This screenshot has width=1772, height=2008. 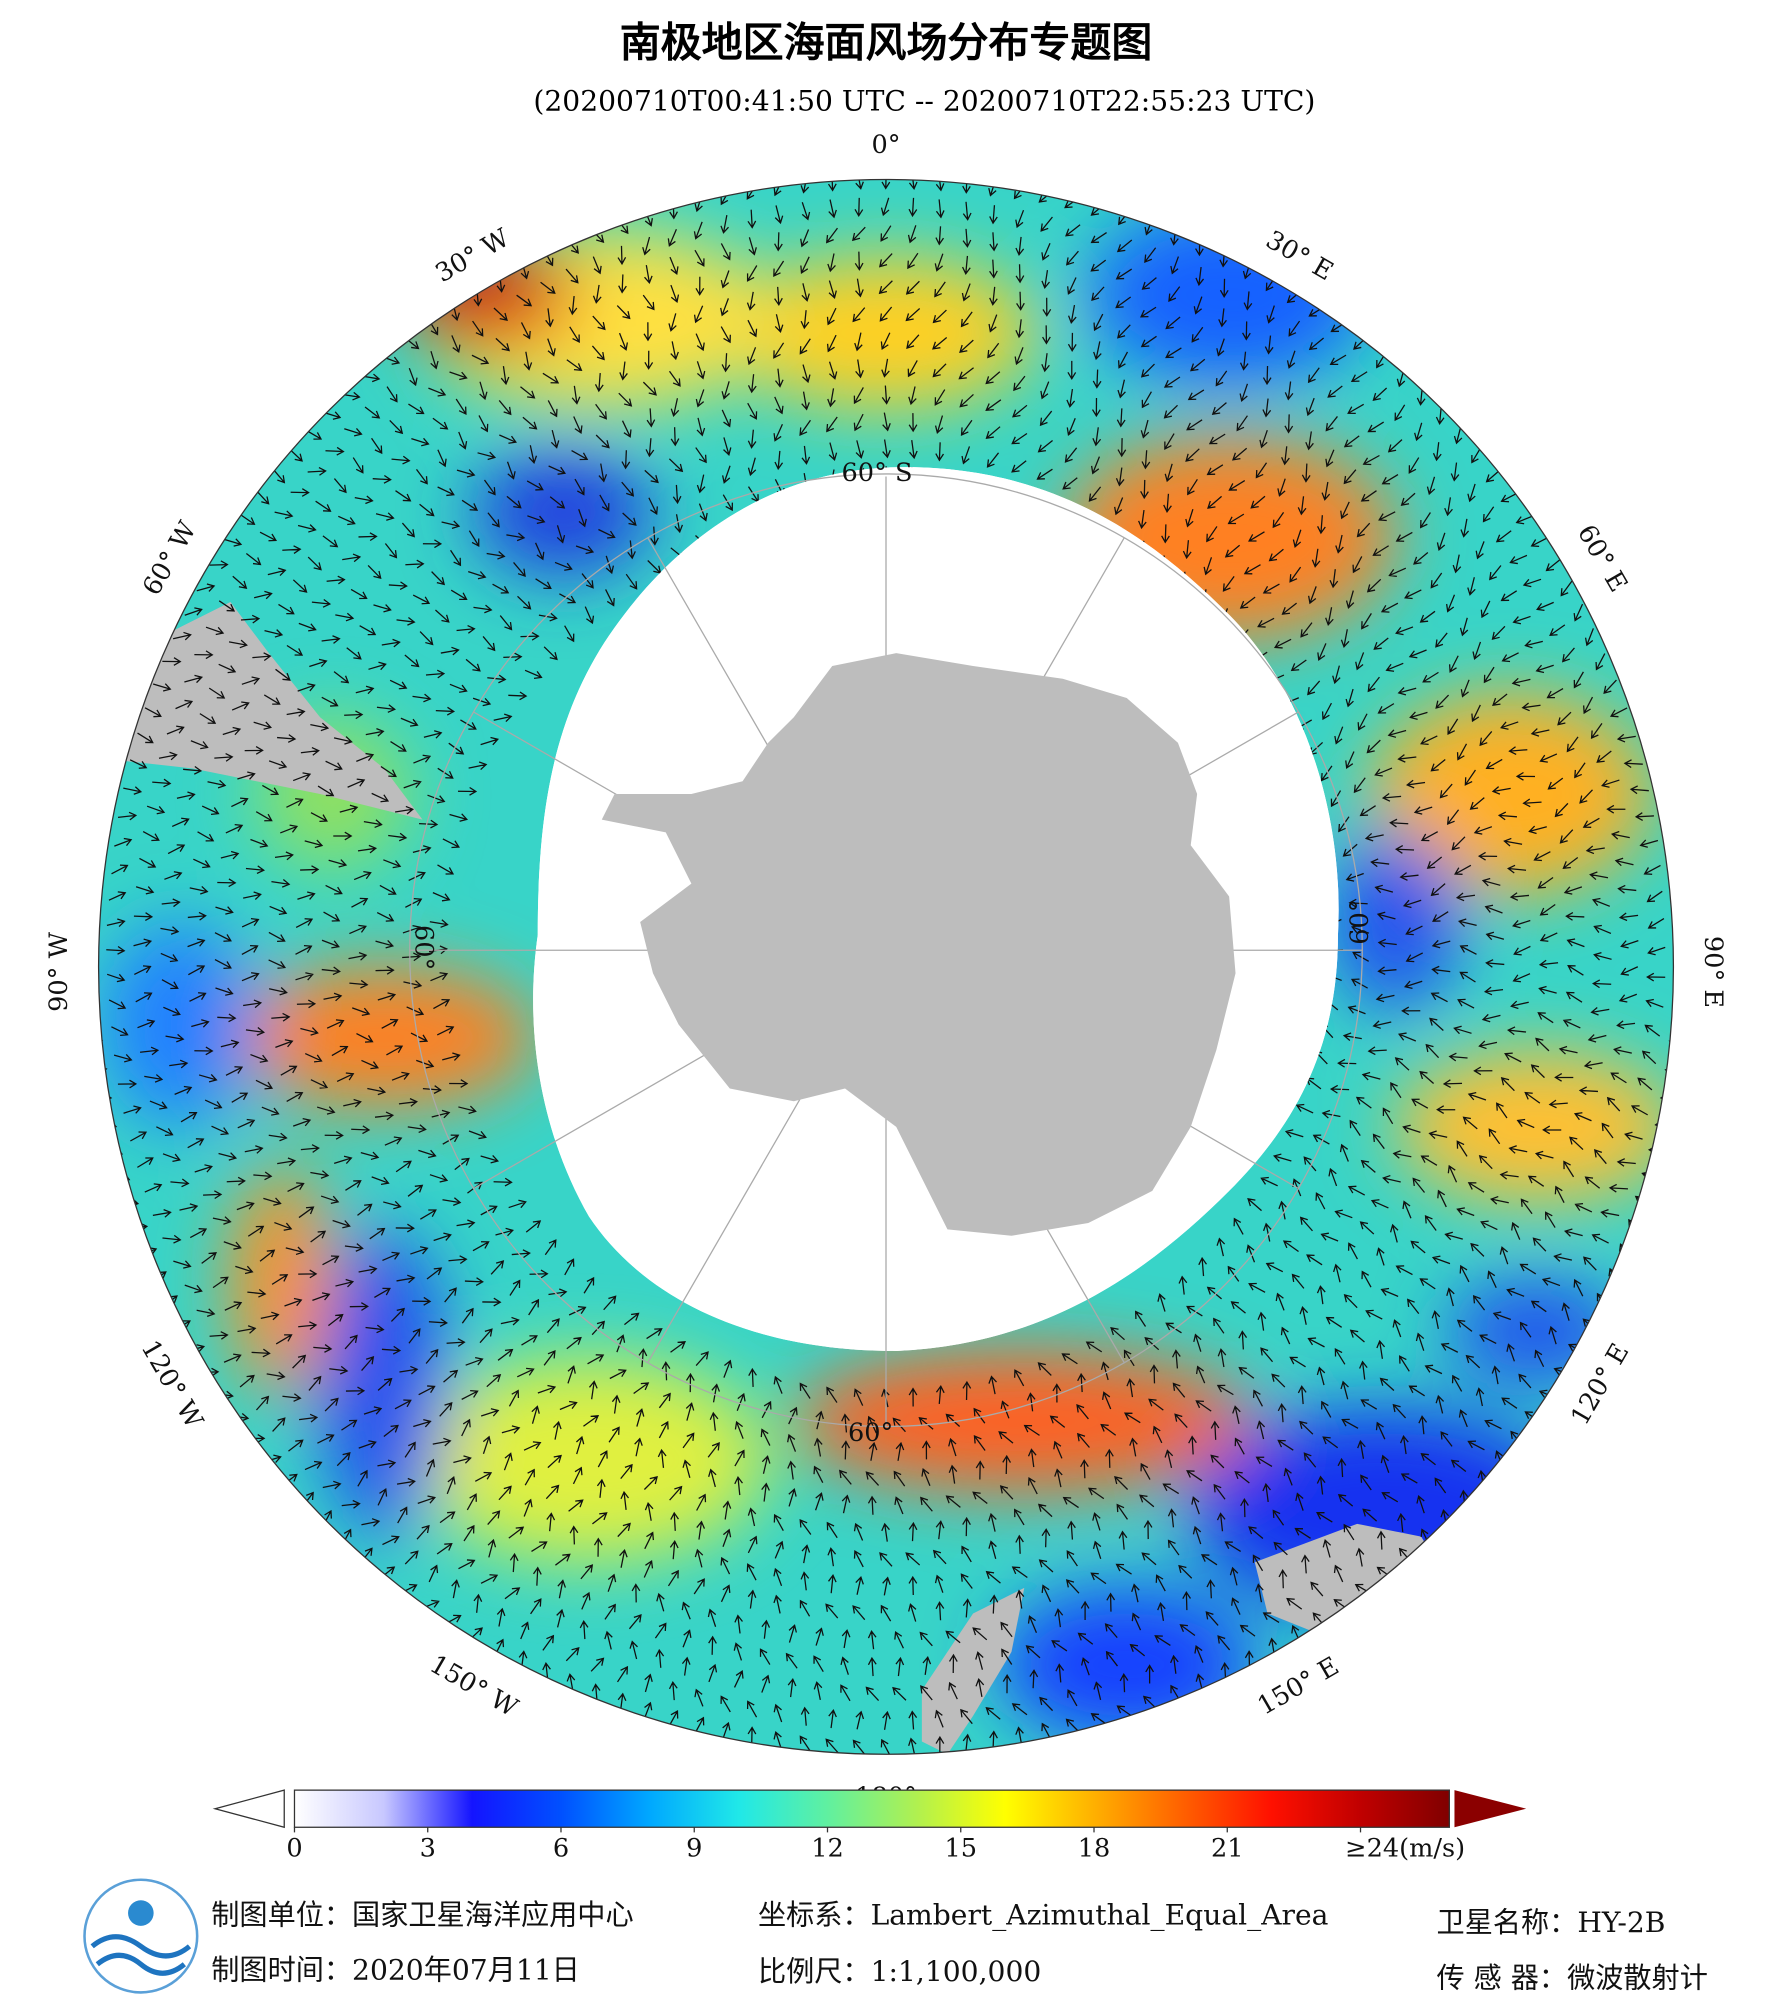 What do you see at coordinates (1094, 1849) in the screenshot?
I see `colorbar-tick-label: 18` at bounding box center [1094, 1849].